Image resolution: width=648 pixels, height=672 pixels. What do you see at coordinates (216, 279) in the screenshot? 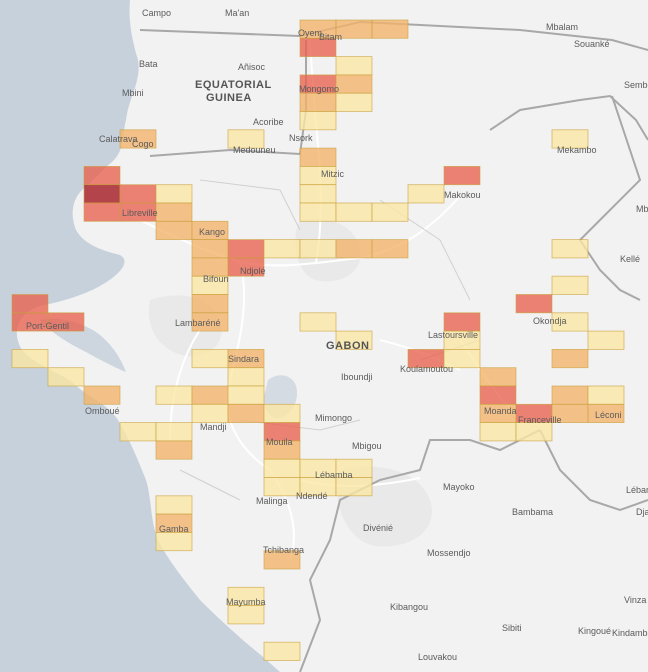
I see `place-label: Bifoun` at bounding box center [216, 279].